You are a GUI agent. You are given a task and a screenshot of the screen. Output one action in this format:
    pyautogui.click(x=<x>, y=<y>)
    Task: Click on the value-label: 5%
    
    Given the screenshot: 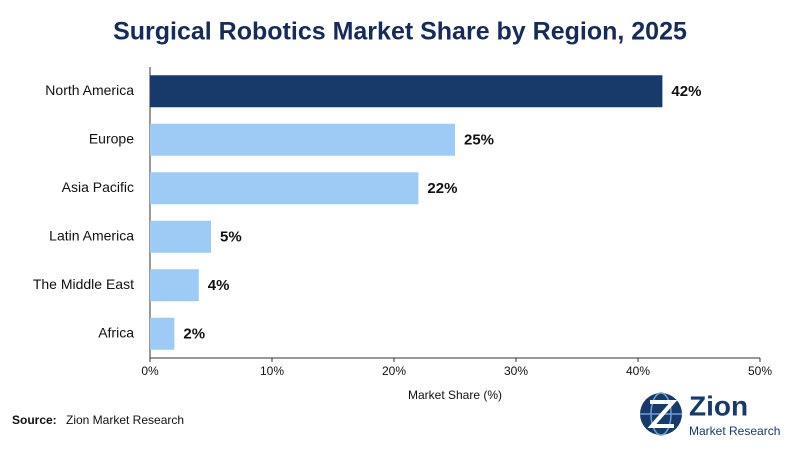 What is the action you would take?
    pyautogui.click(x=231, y=237)
    